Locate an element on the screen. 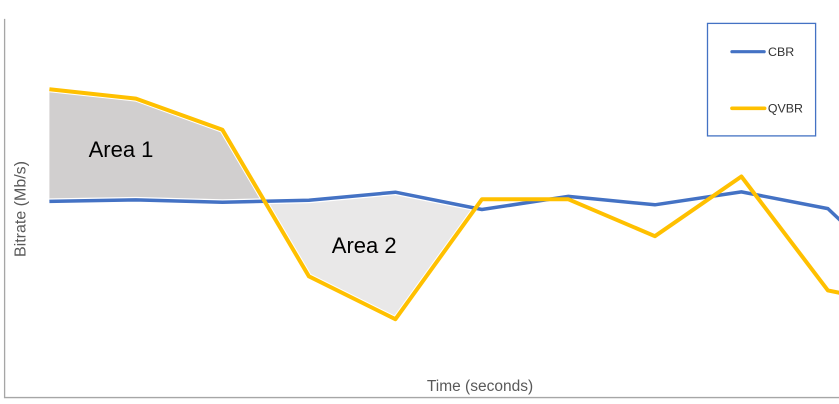 This screenshot has width=839, height=404. svg-text: Bitrate (Mb/s) is located at coordinates (21, 209).